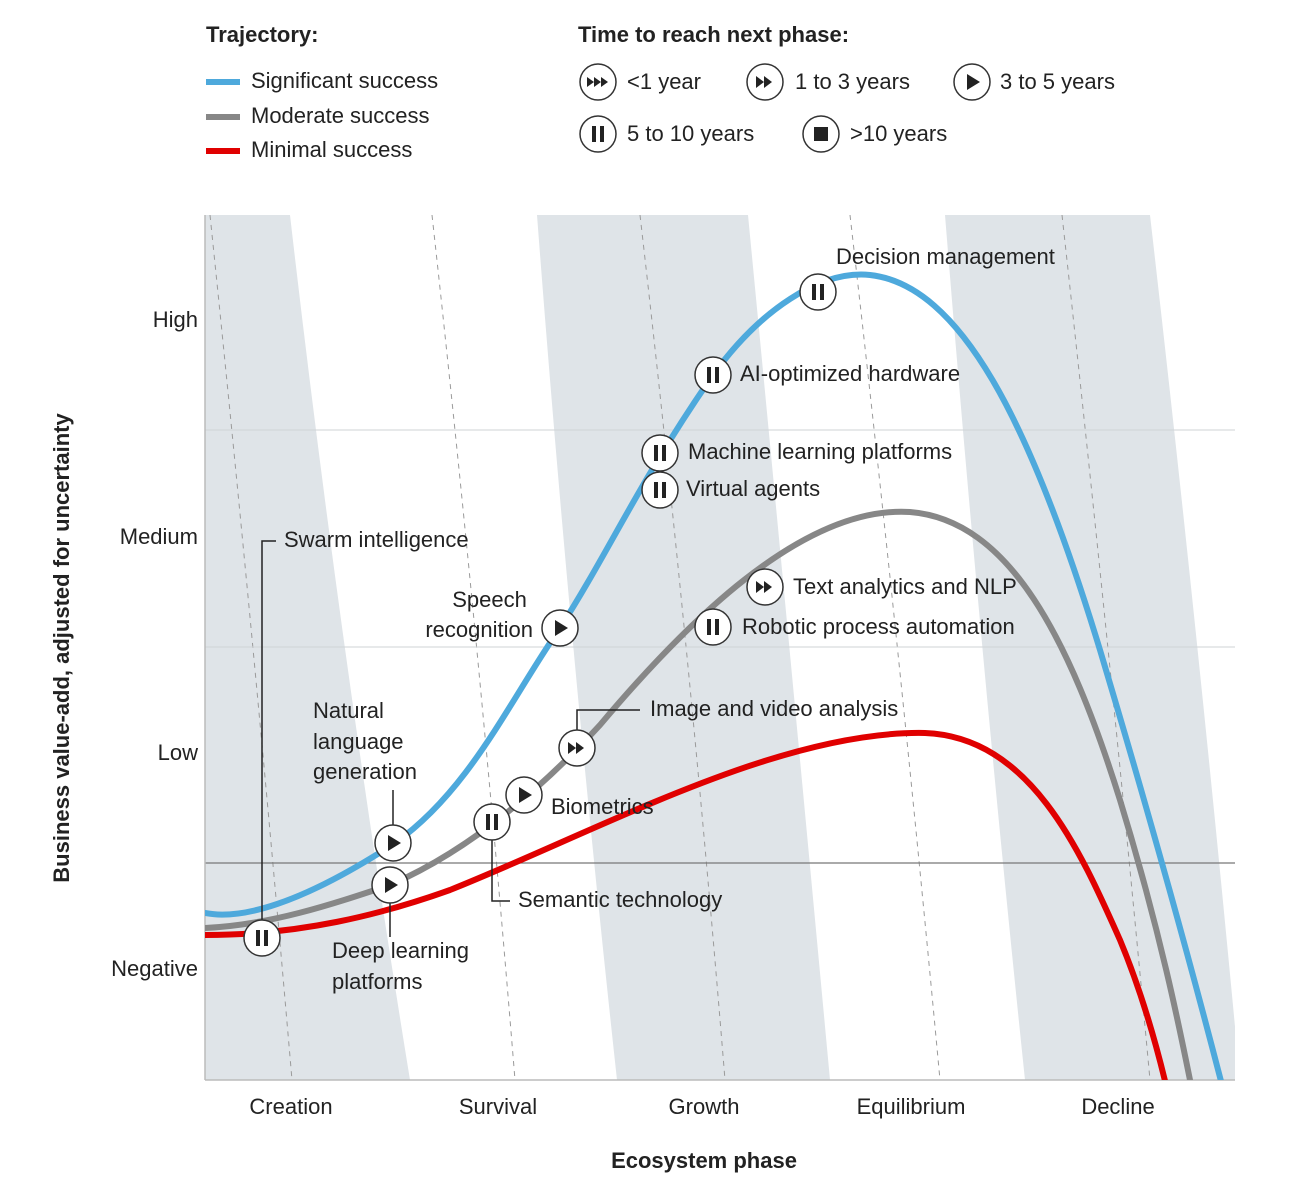 This screenshot has width=1297, height=1193. What do you see at coordinates (1057, 81) in the screenshot?
I see `legend-label: 3 to 5 years` at bounding box center [1057, 81].